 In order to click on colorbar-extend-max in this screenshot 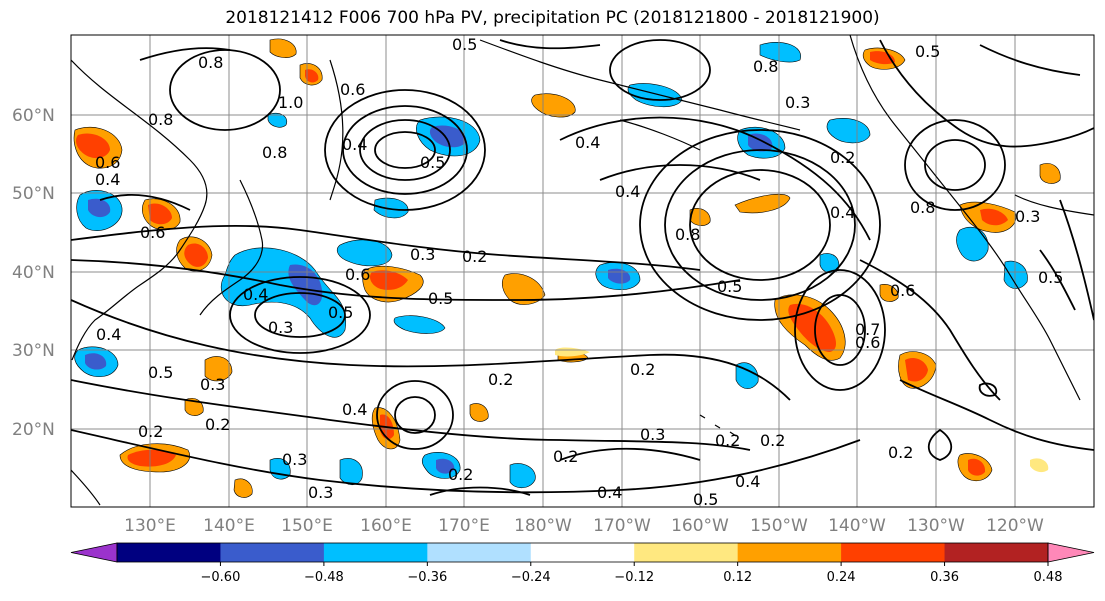, I will do `click(1071, 552)`.